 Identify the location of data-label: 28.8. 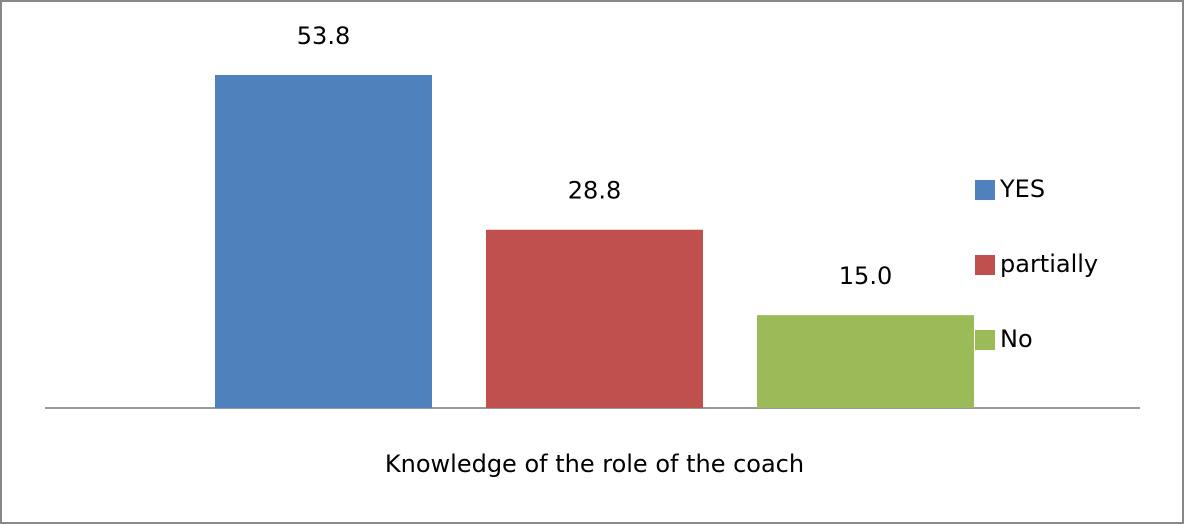
(594, 191).